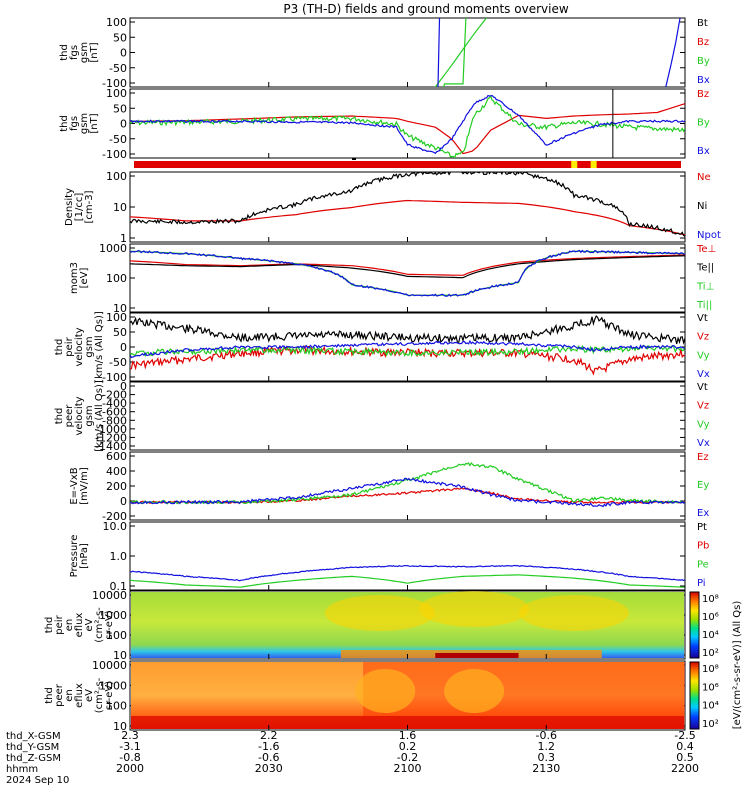 The height and width of the screenshot is (800, 750). I want to click on y-axis-label: Pressure [nPa], so click(79, 556).